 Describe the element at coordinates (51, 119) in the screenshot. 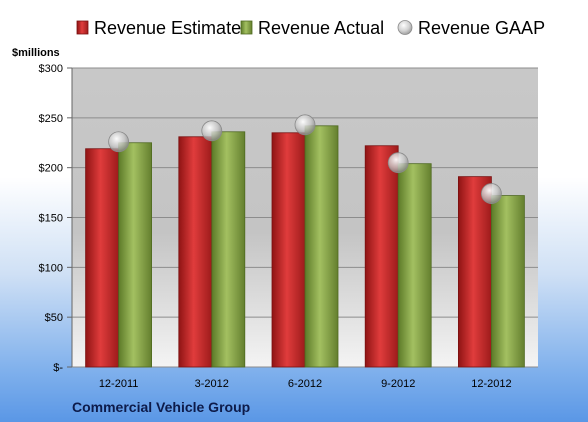

I see `y-tick-label: $250` at that location.